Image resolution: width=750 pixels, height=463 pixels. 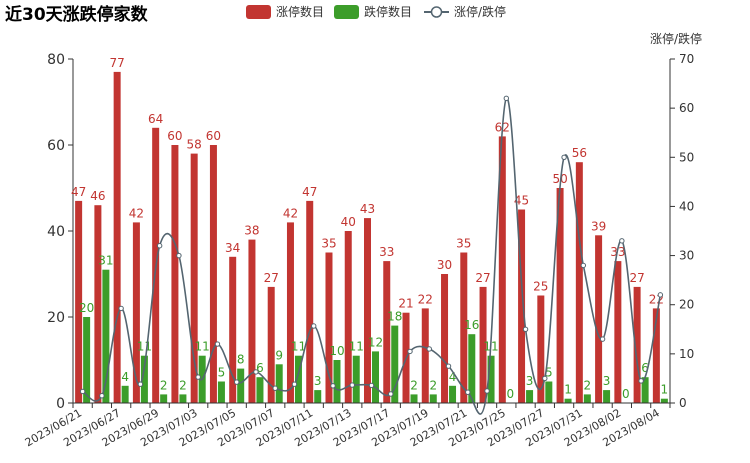 I want to click on legend-label: 涨停数目, so click(x=300, y=11).